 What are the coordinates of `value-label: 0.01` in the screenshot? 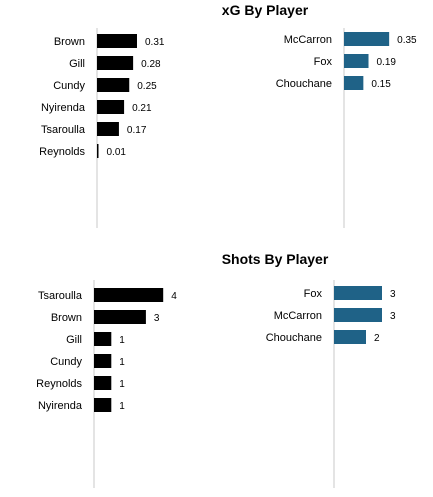 It's located at (117, 152).